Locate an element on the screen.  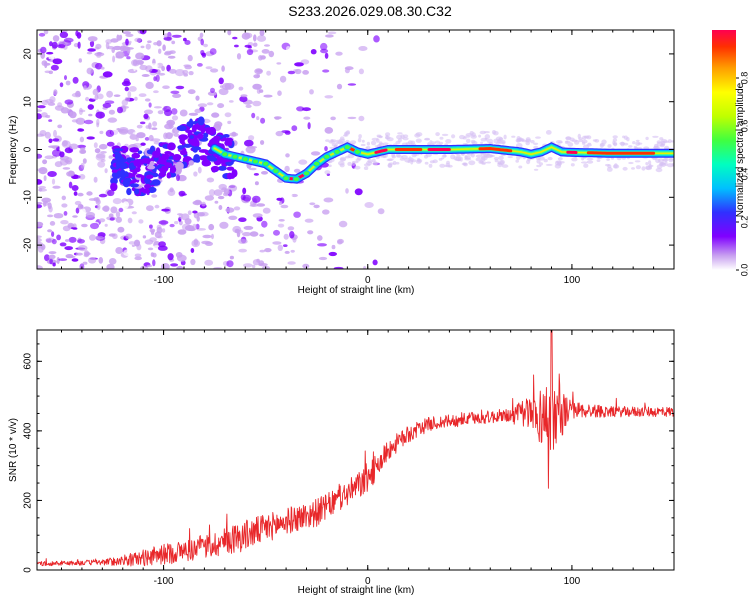
y-tick-label: 0 is located at coordinates (28, 570).